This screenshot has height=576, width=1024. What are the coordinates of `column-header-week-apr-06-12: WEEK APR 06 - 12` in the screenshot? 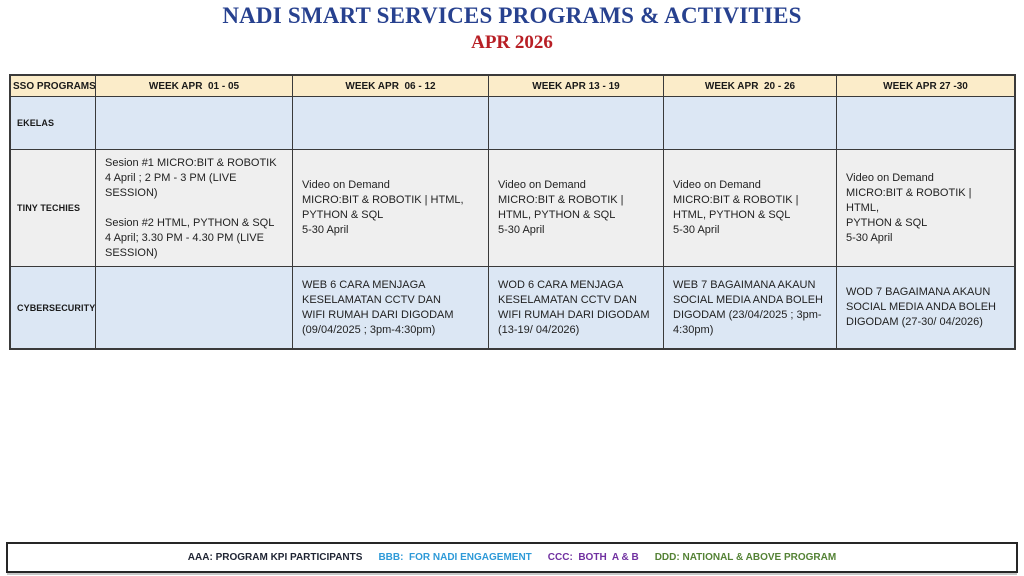 It's located at (390, 86).